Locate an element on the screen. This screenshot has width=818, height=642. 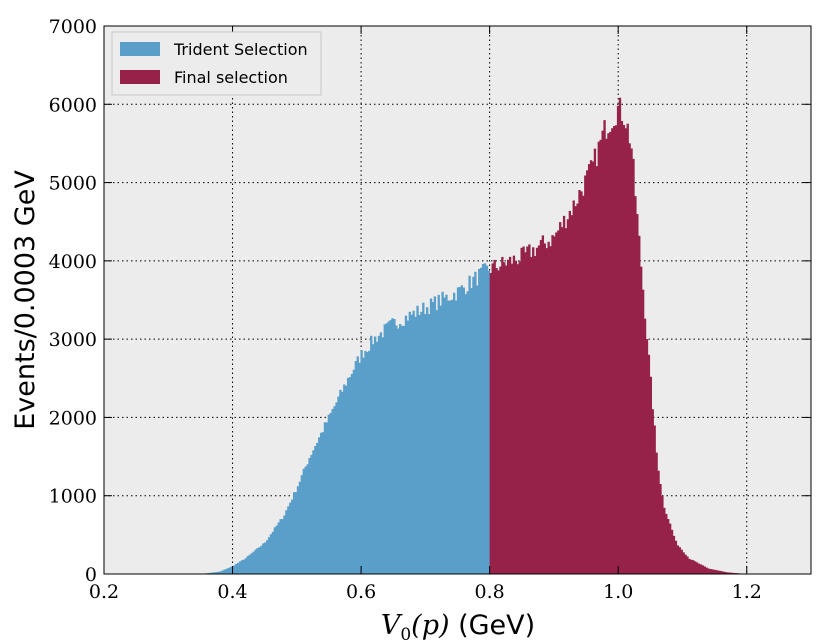
legend: Trident Selection Final selection is located at coordinates (216, 63).